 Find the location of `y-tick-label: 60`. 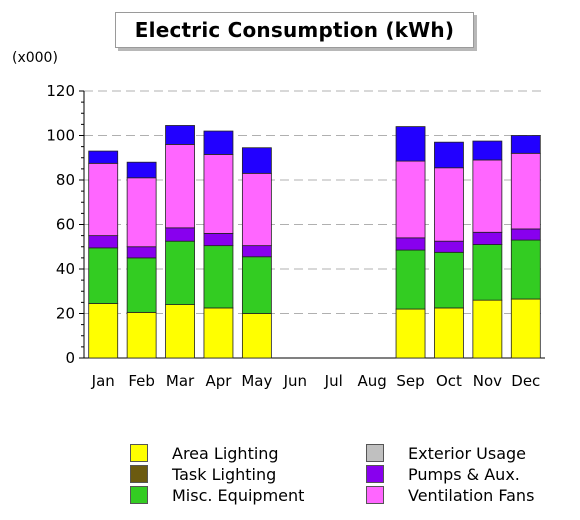

y-tick-label: 60 is located at coordinates (65, 225).